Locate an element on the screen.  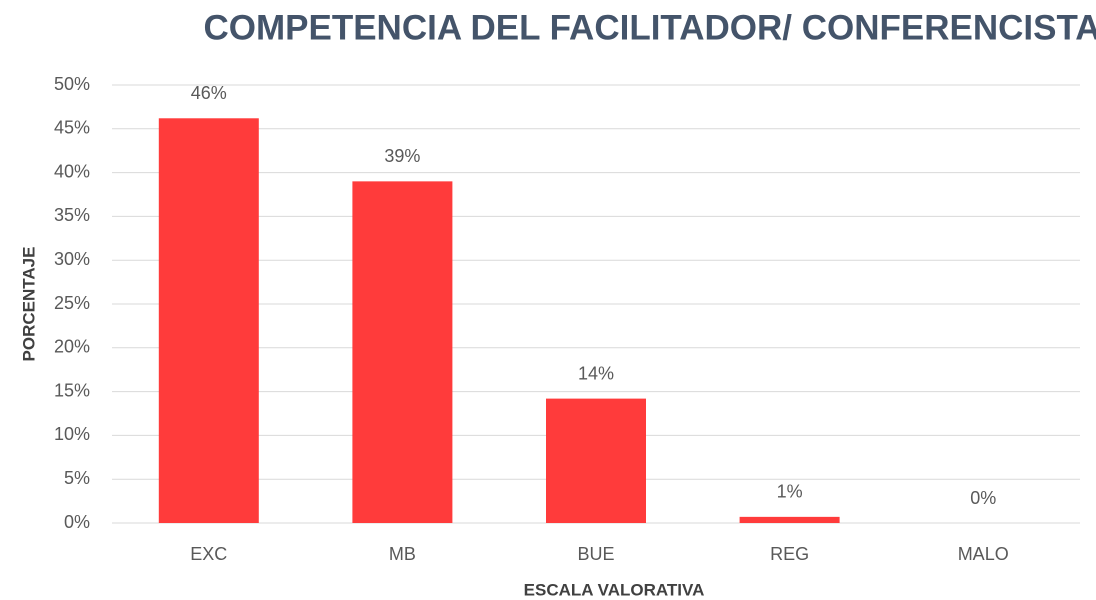
x-tick-label: BUE is located at coordinates (595, 554).